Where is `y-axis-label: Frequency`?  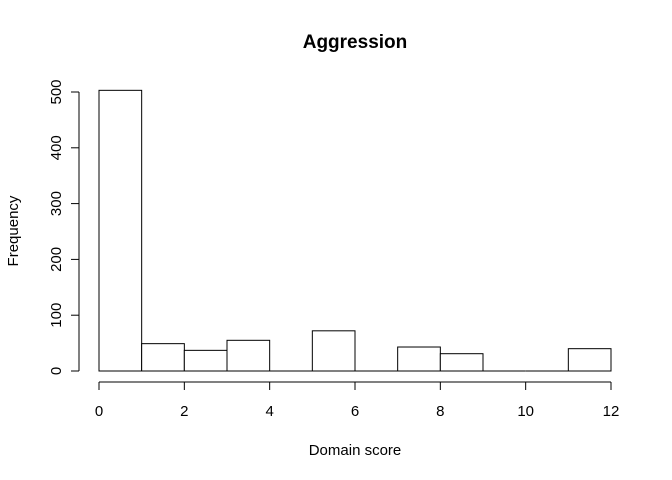
y-axis-label: Frequency is located at coordinates (13, 230).